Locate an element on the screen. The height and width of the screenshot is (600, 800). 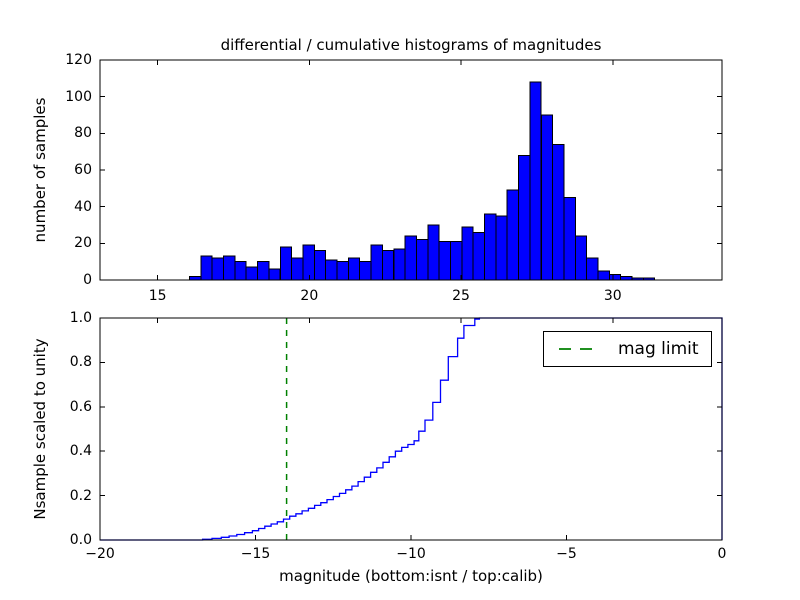
top-ytick-label: 60 is located at coordinates (83, 170).